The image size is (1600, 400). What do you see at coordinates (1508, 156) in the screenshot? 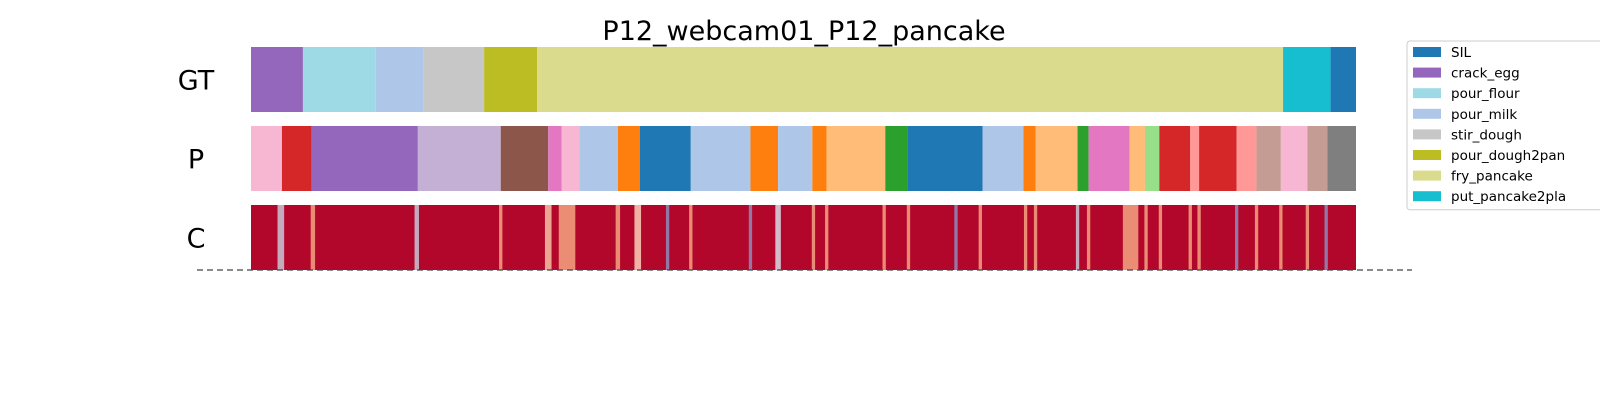
I see `legend-label: pour_dough2pan` at bounding box center [1508, 156].